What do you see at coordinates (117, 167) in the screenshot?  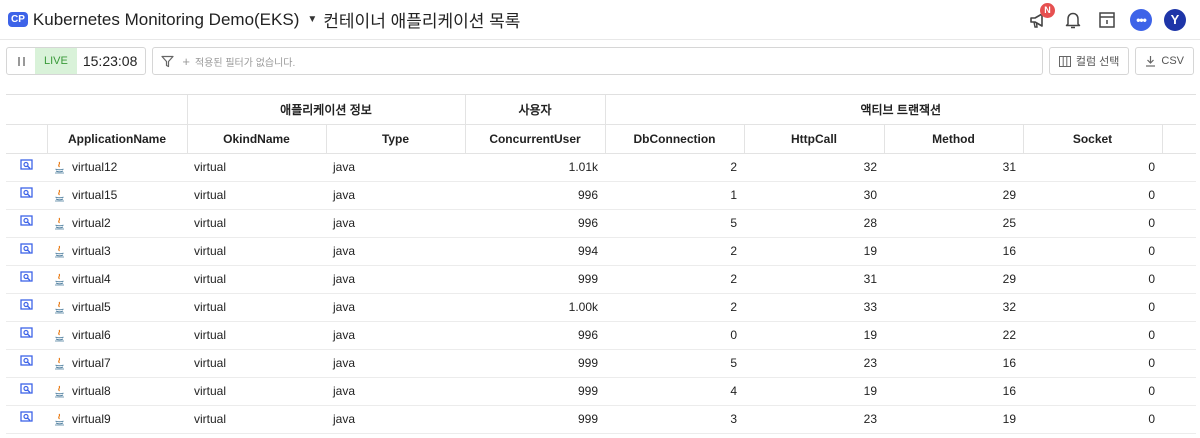 I see `cell-application-name: virtual12` at bounding box center [117, 167].